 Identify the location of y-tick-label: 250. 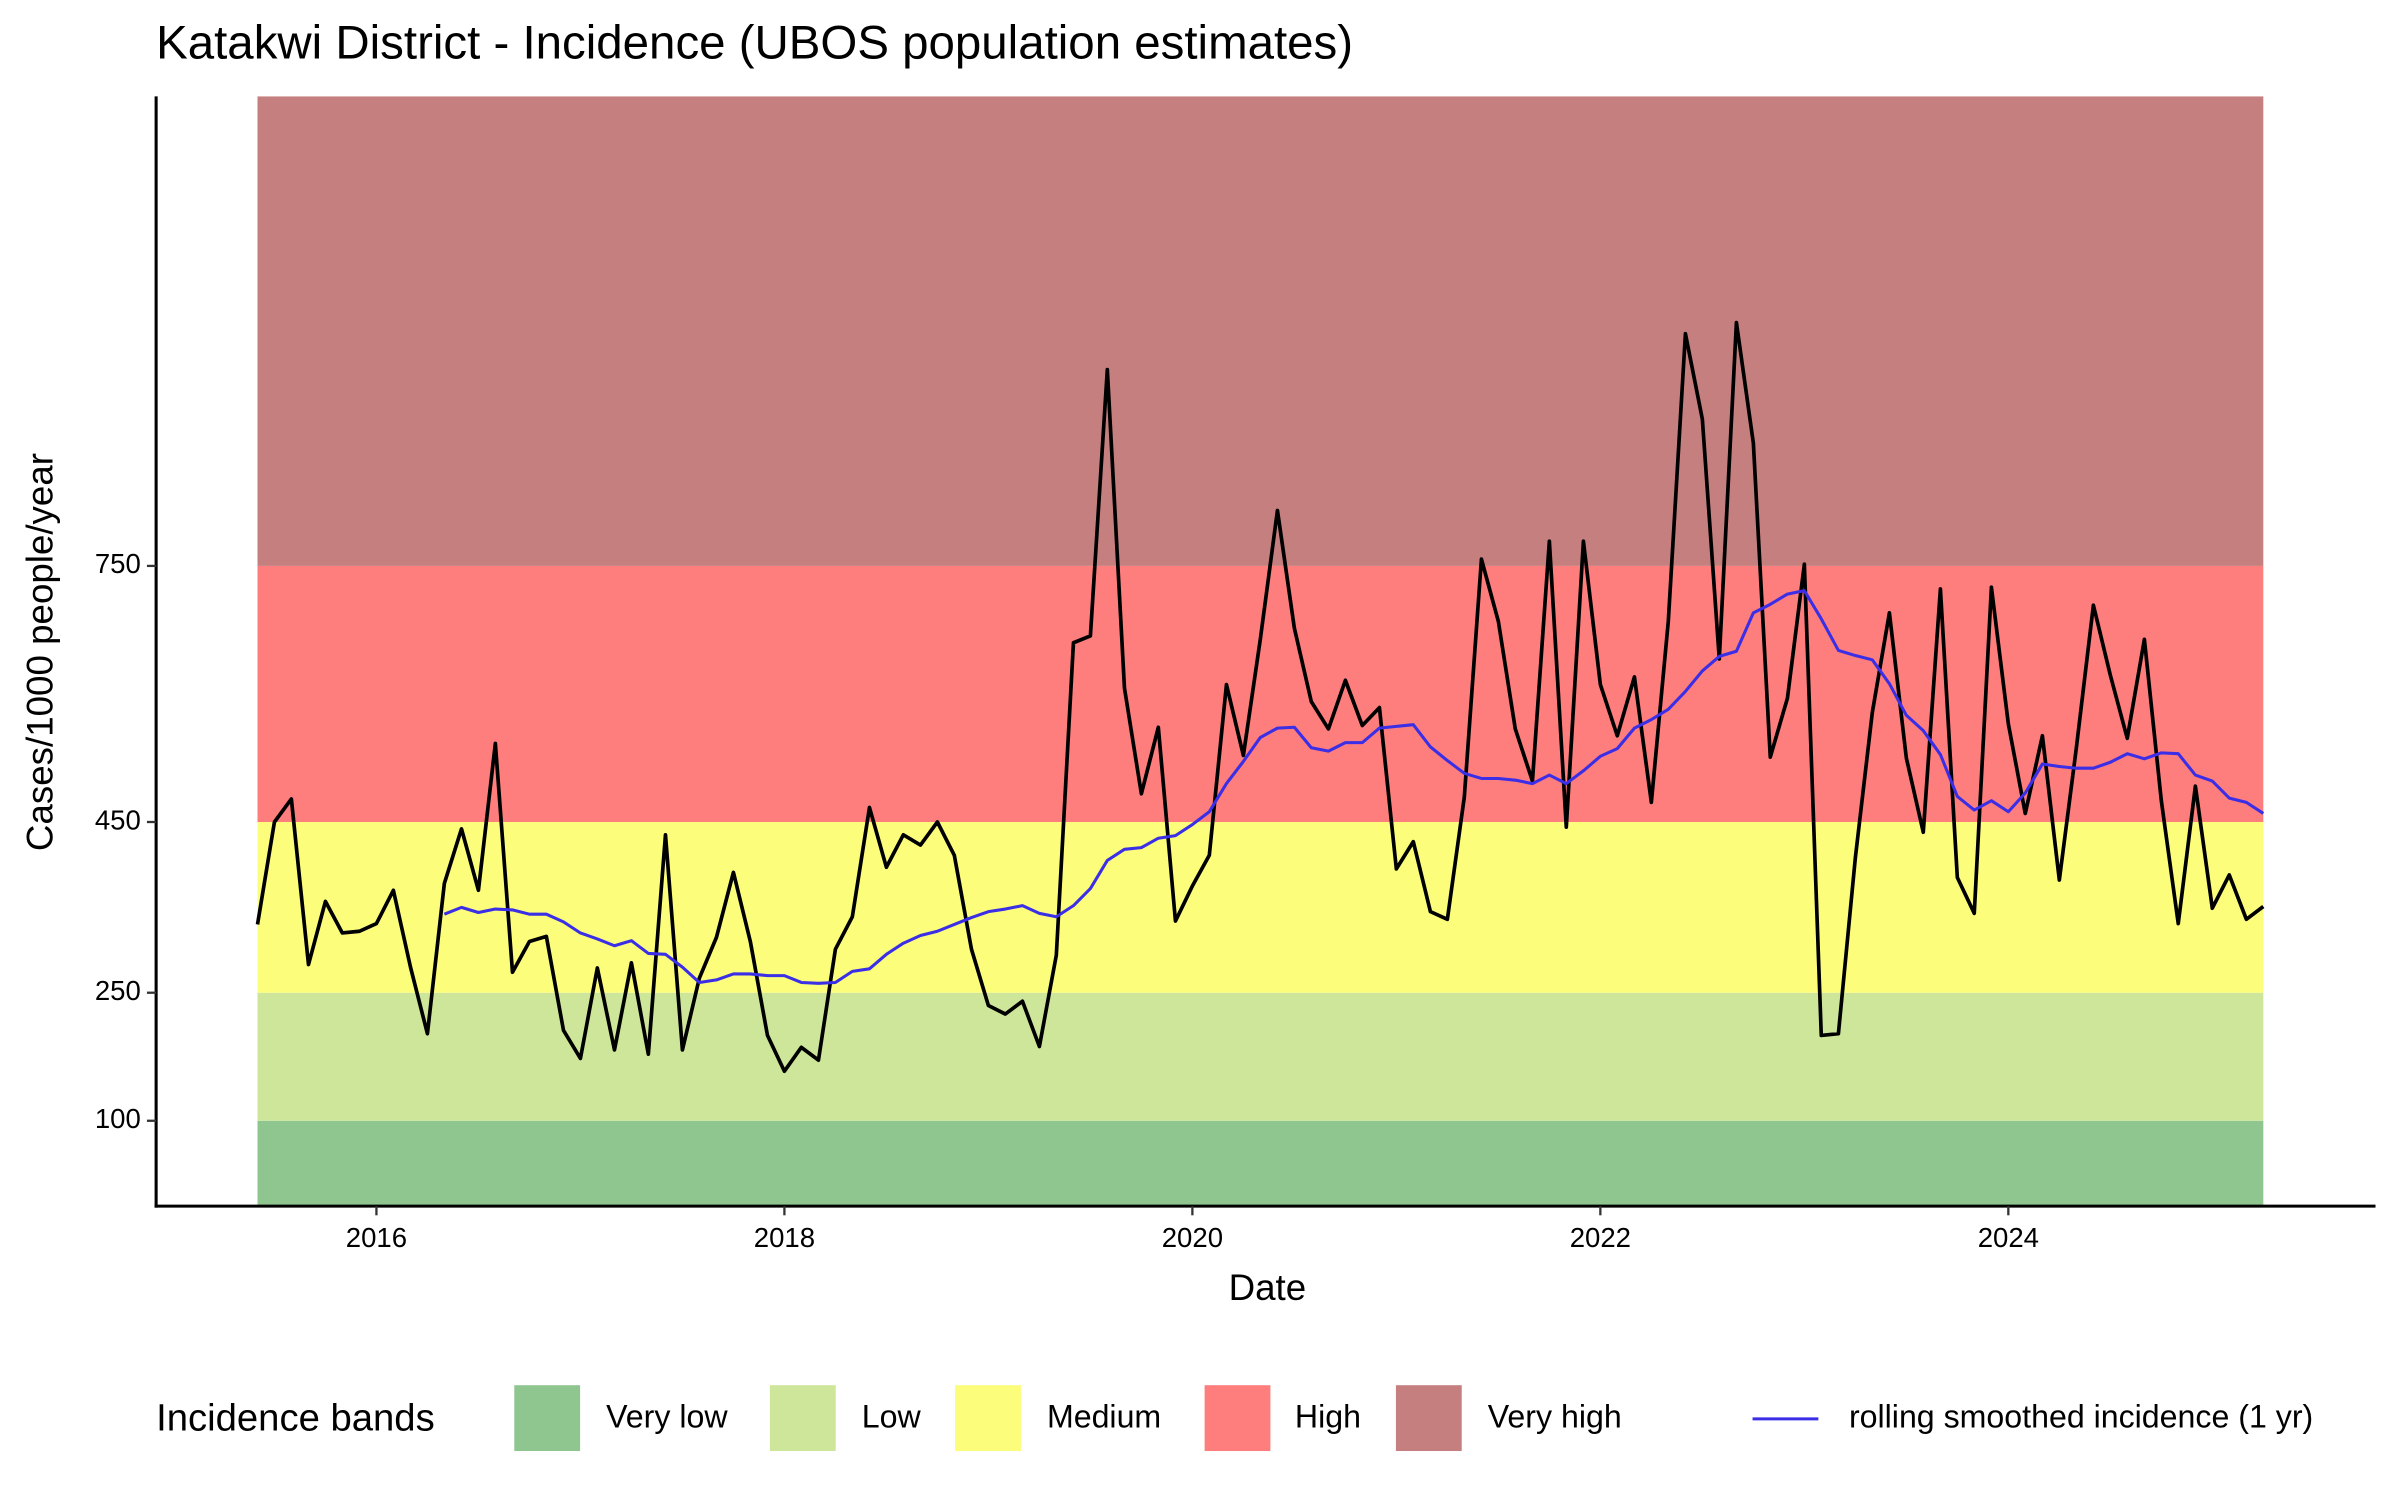
(118, 990).